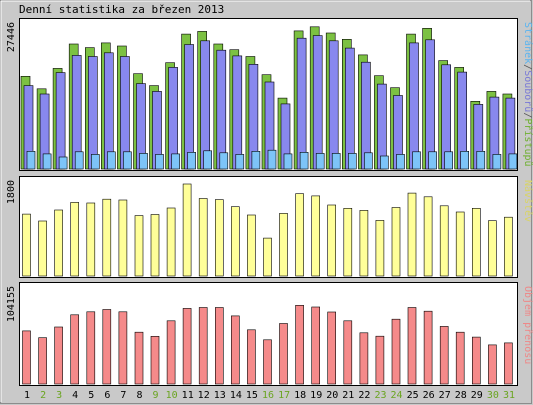 Image resolution: width=533 pixels, height=405 pixels. What do you see at coordinates (91, 395) in the screenshot?
I see `day-label: 5` at bounding box center [91, 395].